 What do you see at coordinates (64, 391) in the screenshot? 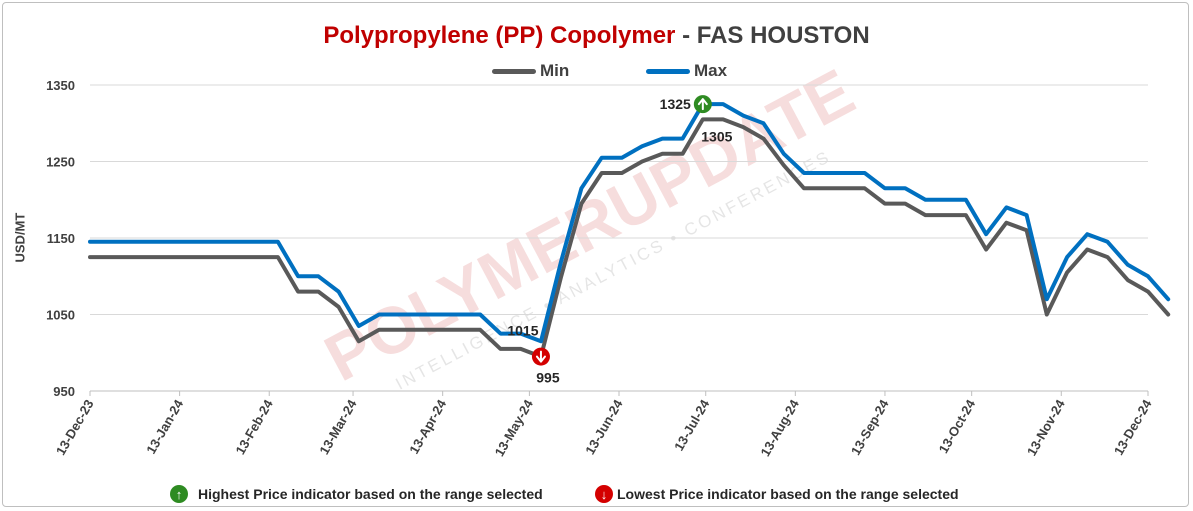
I see `y-tick-label: 950` at bounding box center [64, 391].